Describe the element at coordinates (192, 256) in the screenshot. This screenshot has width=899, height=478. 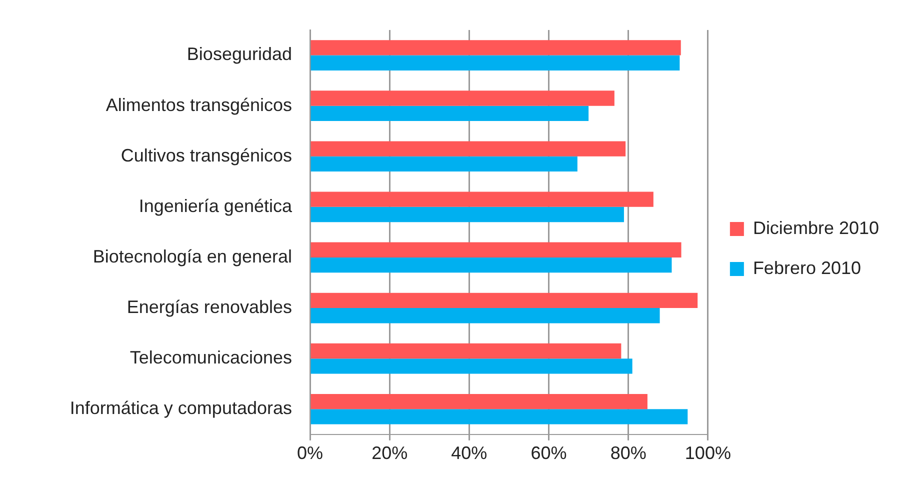
I see `y-tick-label: Biotecnología en general` at that location.